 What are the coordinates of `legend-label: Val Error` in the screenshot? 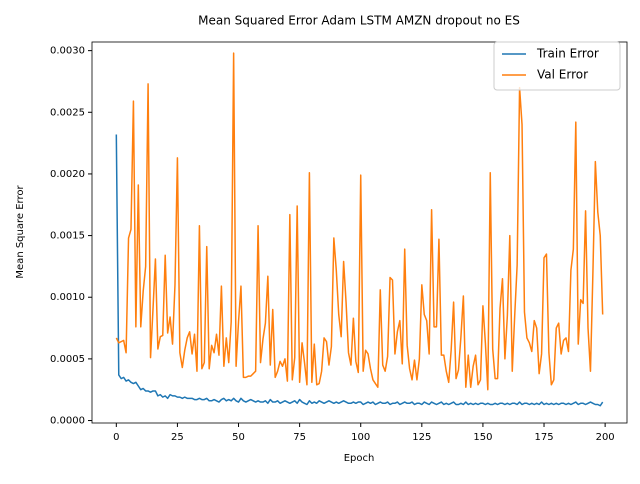 It's located at (562, 75).